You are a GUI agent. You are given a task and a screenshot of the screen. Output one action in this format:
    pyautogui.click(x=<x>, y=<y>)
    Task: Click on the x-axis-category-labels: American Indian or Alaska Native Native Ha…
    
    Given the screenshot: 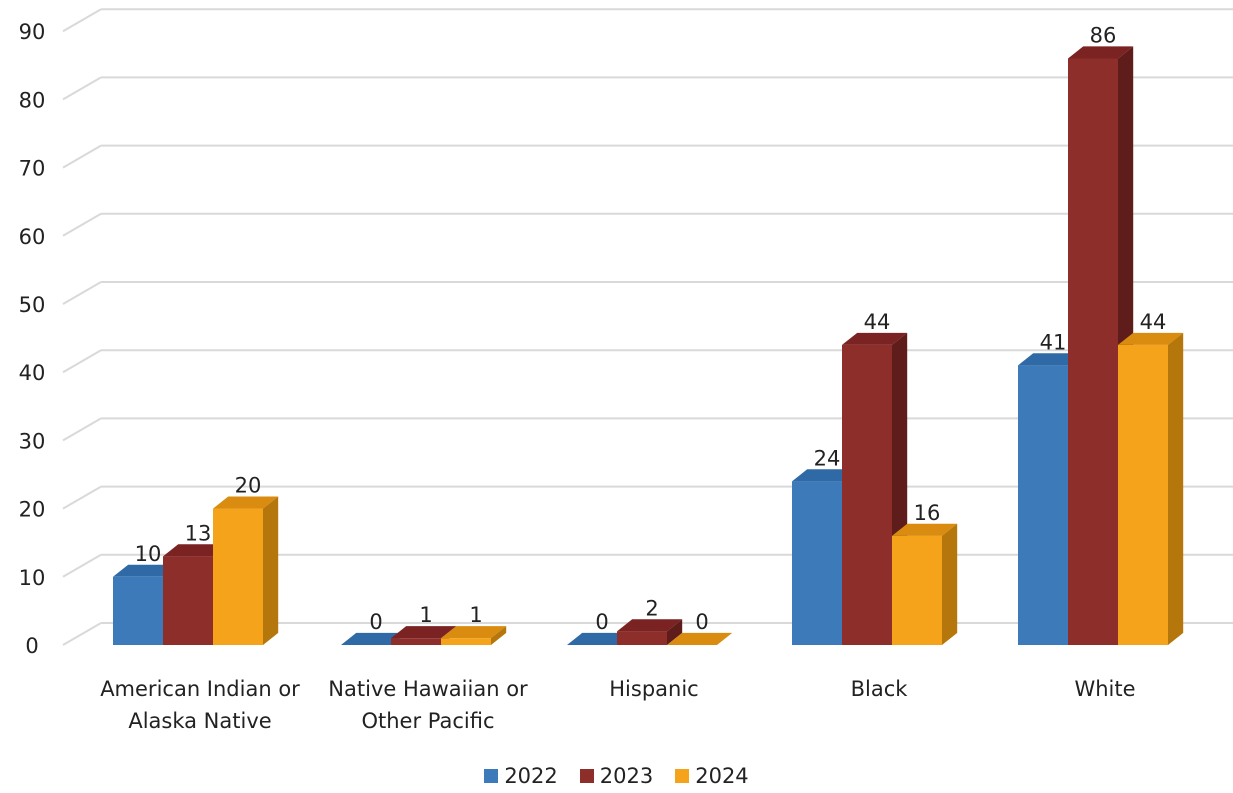 What is the action you would take?
    pyautogui.click(x=617, y=705)
    